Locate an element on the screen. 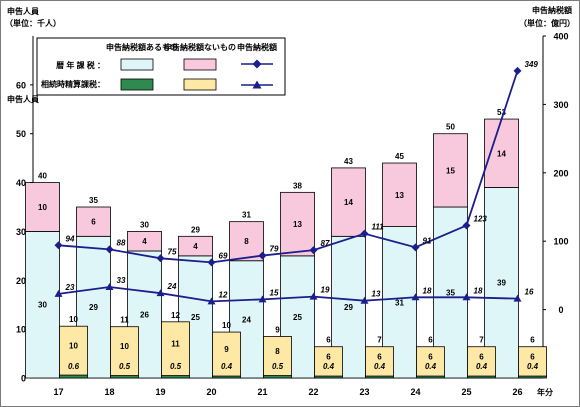  right-axis-title: 申告納税額 is located at coordinates (552, 10).